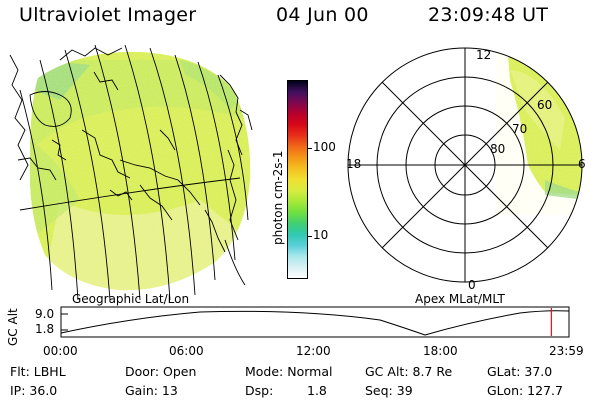 The height and width of the screenshot is (400, 600). I want to click on right-panel-label: Apex MLat/MLT, so click(460, 299).